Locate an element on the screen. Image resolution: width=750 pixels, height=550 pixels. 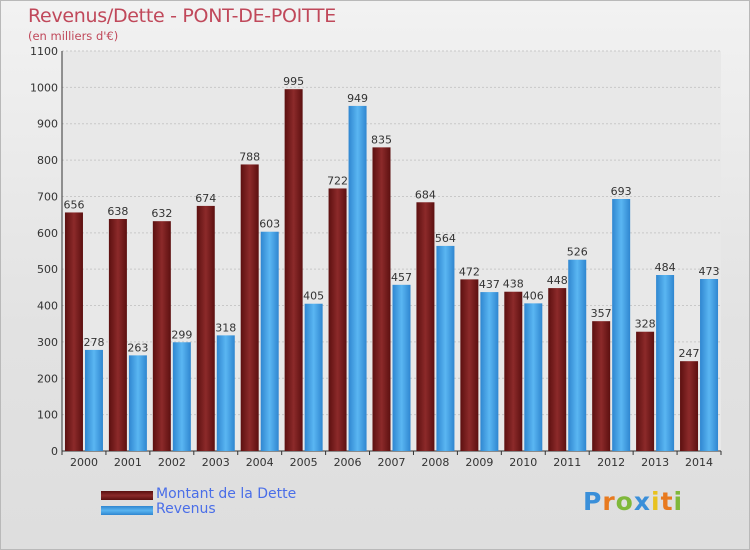
data-label-revenue: 406 is located at coordinates (533, 295).